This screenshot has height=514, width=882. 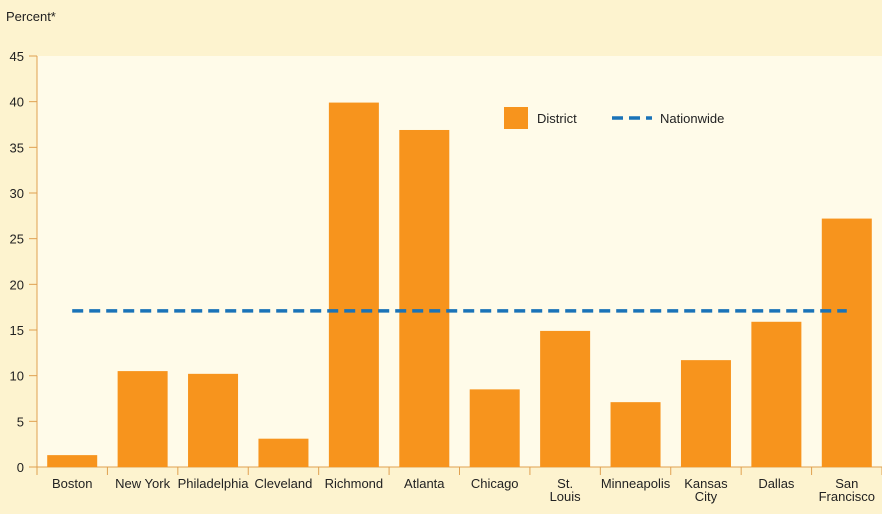 I want to click on y-tick-label: 35, so click(x=17, y=147).